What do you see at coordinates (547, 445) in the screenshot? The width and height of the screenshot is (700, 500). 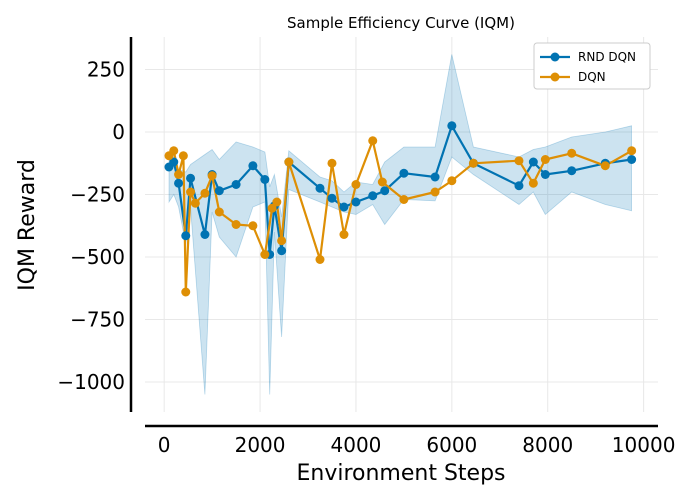 I see `x-tick-label: 8000` at bounding box center [547, 445].